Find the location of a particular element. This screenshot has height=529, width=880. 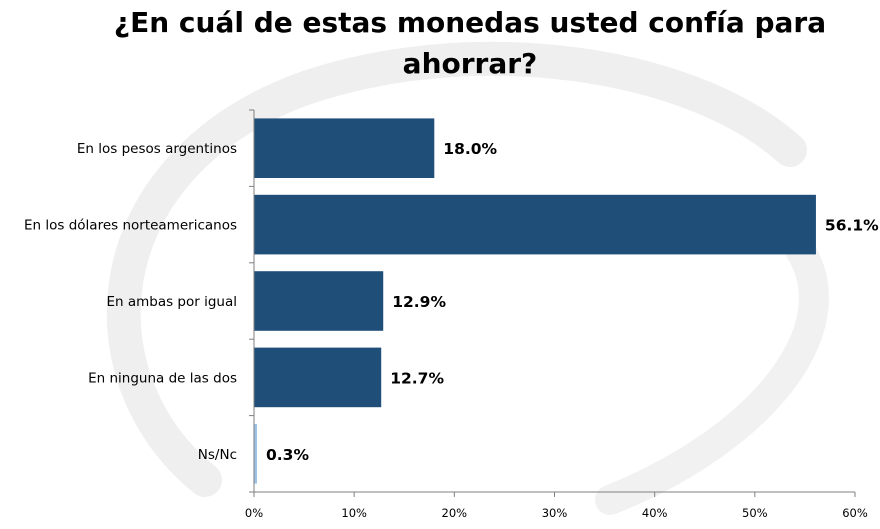

category-label: En ambas por igual is located at coordinates (171, 302).